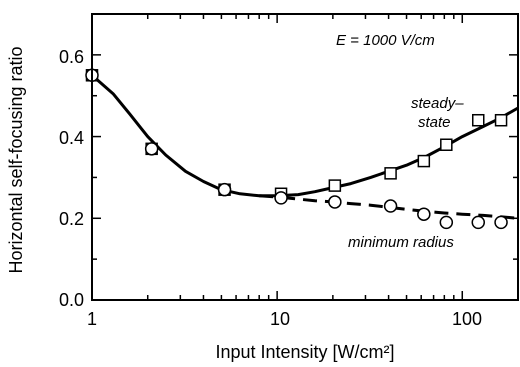  I want to click on x-tick-label-10: 10, so click(280, 319).